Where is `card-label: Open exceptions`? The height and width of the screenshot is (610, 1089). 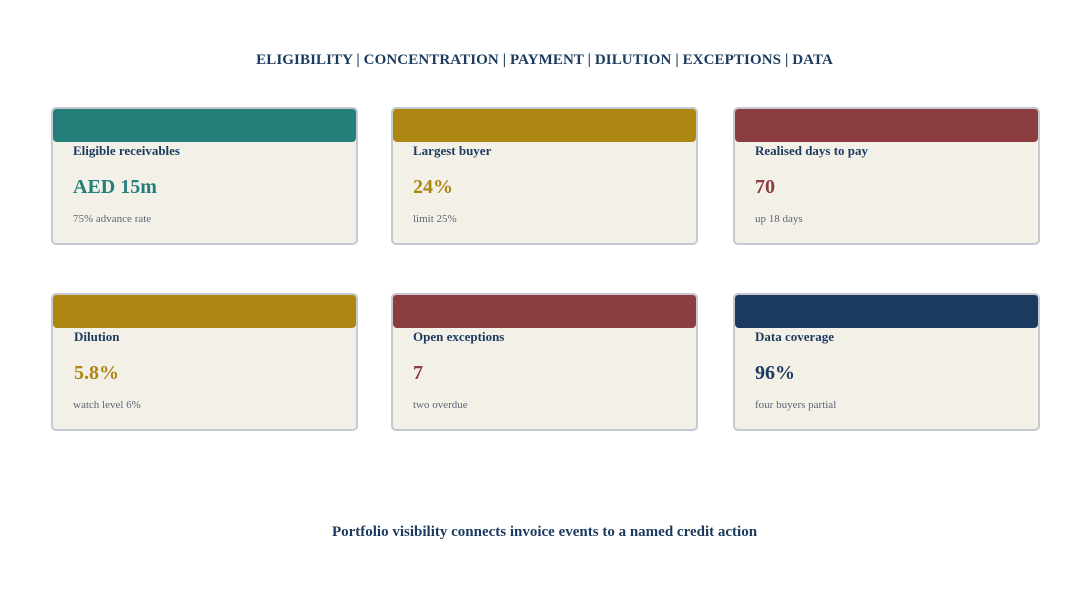 card-label: Open exceptions is located at coordinates (459, 336).